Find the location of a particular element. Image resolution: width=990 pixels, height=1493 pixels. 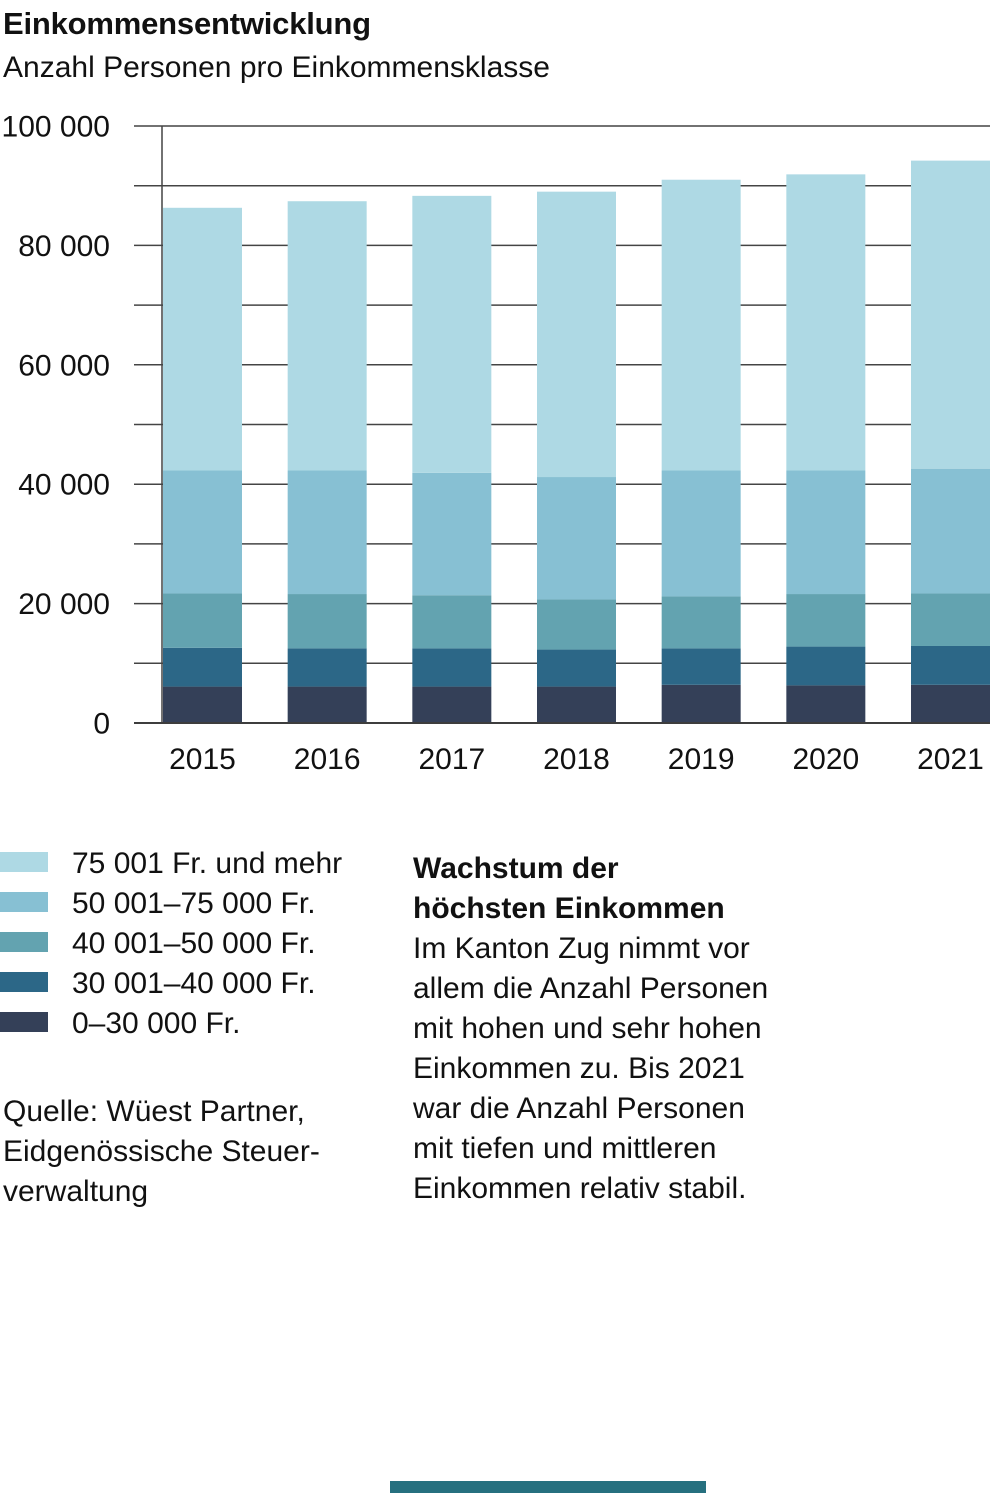

x-axis-label: 2021 is located at coordinates (950, 759).